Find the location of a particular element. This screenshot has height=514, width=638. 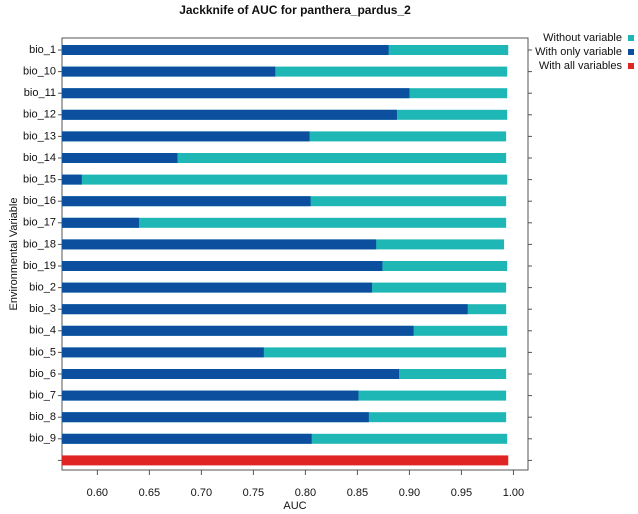

y-tick-label: bio_4 is located at coordinates (42, 331).